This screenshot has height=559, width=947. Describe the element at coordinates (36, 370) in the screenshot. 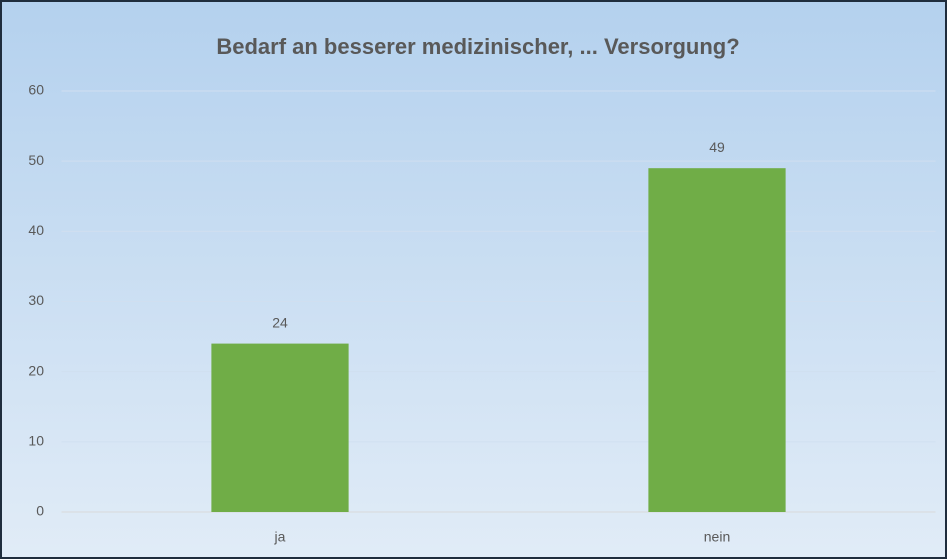

I see `y-tick-label: 20` at that location.